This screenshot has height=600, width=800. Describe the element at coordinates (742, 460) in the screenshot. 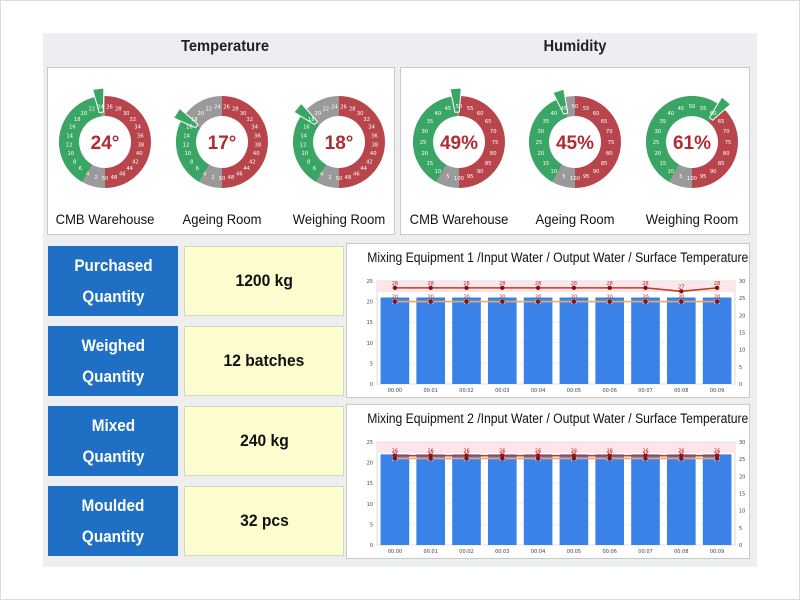

I see `y2-tick-label: 25` at that location.